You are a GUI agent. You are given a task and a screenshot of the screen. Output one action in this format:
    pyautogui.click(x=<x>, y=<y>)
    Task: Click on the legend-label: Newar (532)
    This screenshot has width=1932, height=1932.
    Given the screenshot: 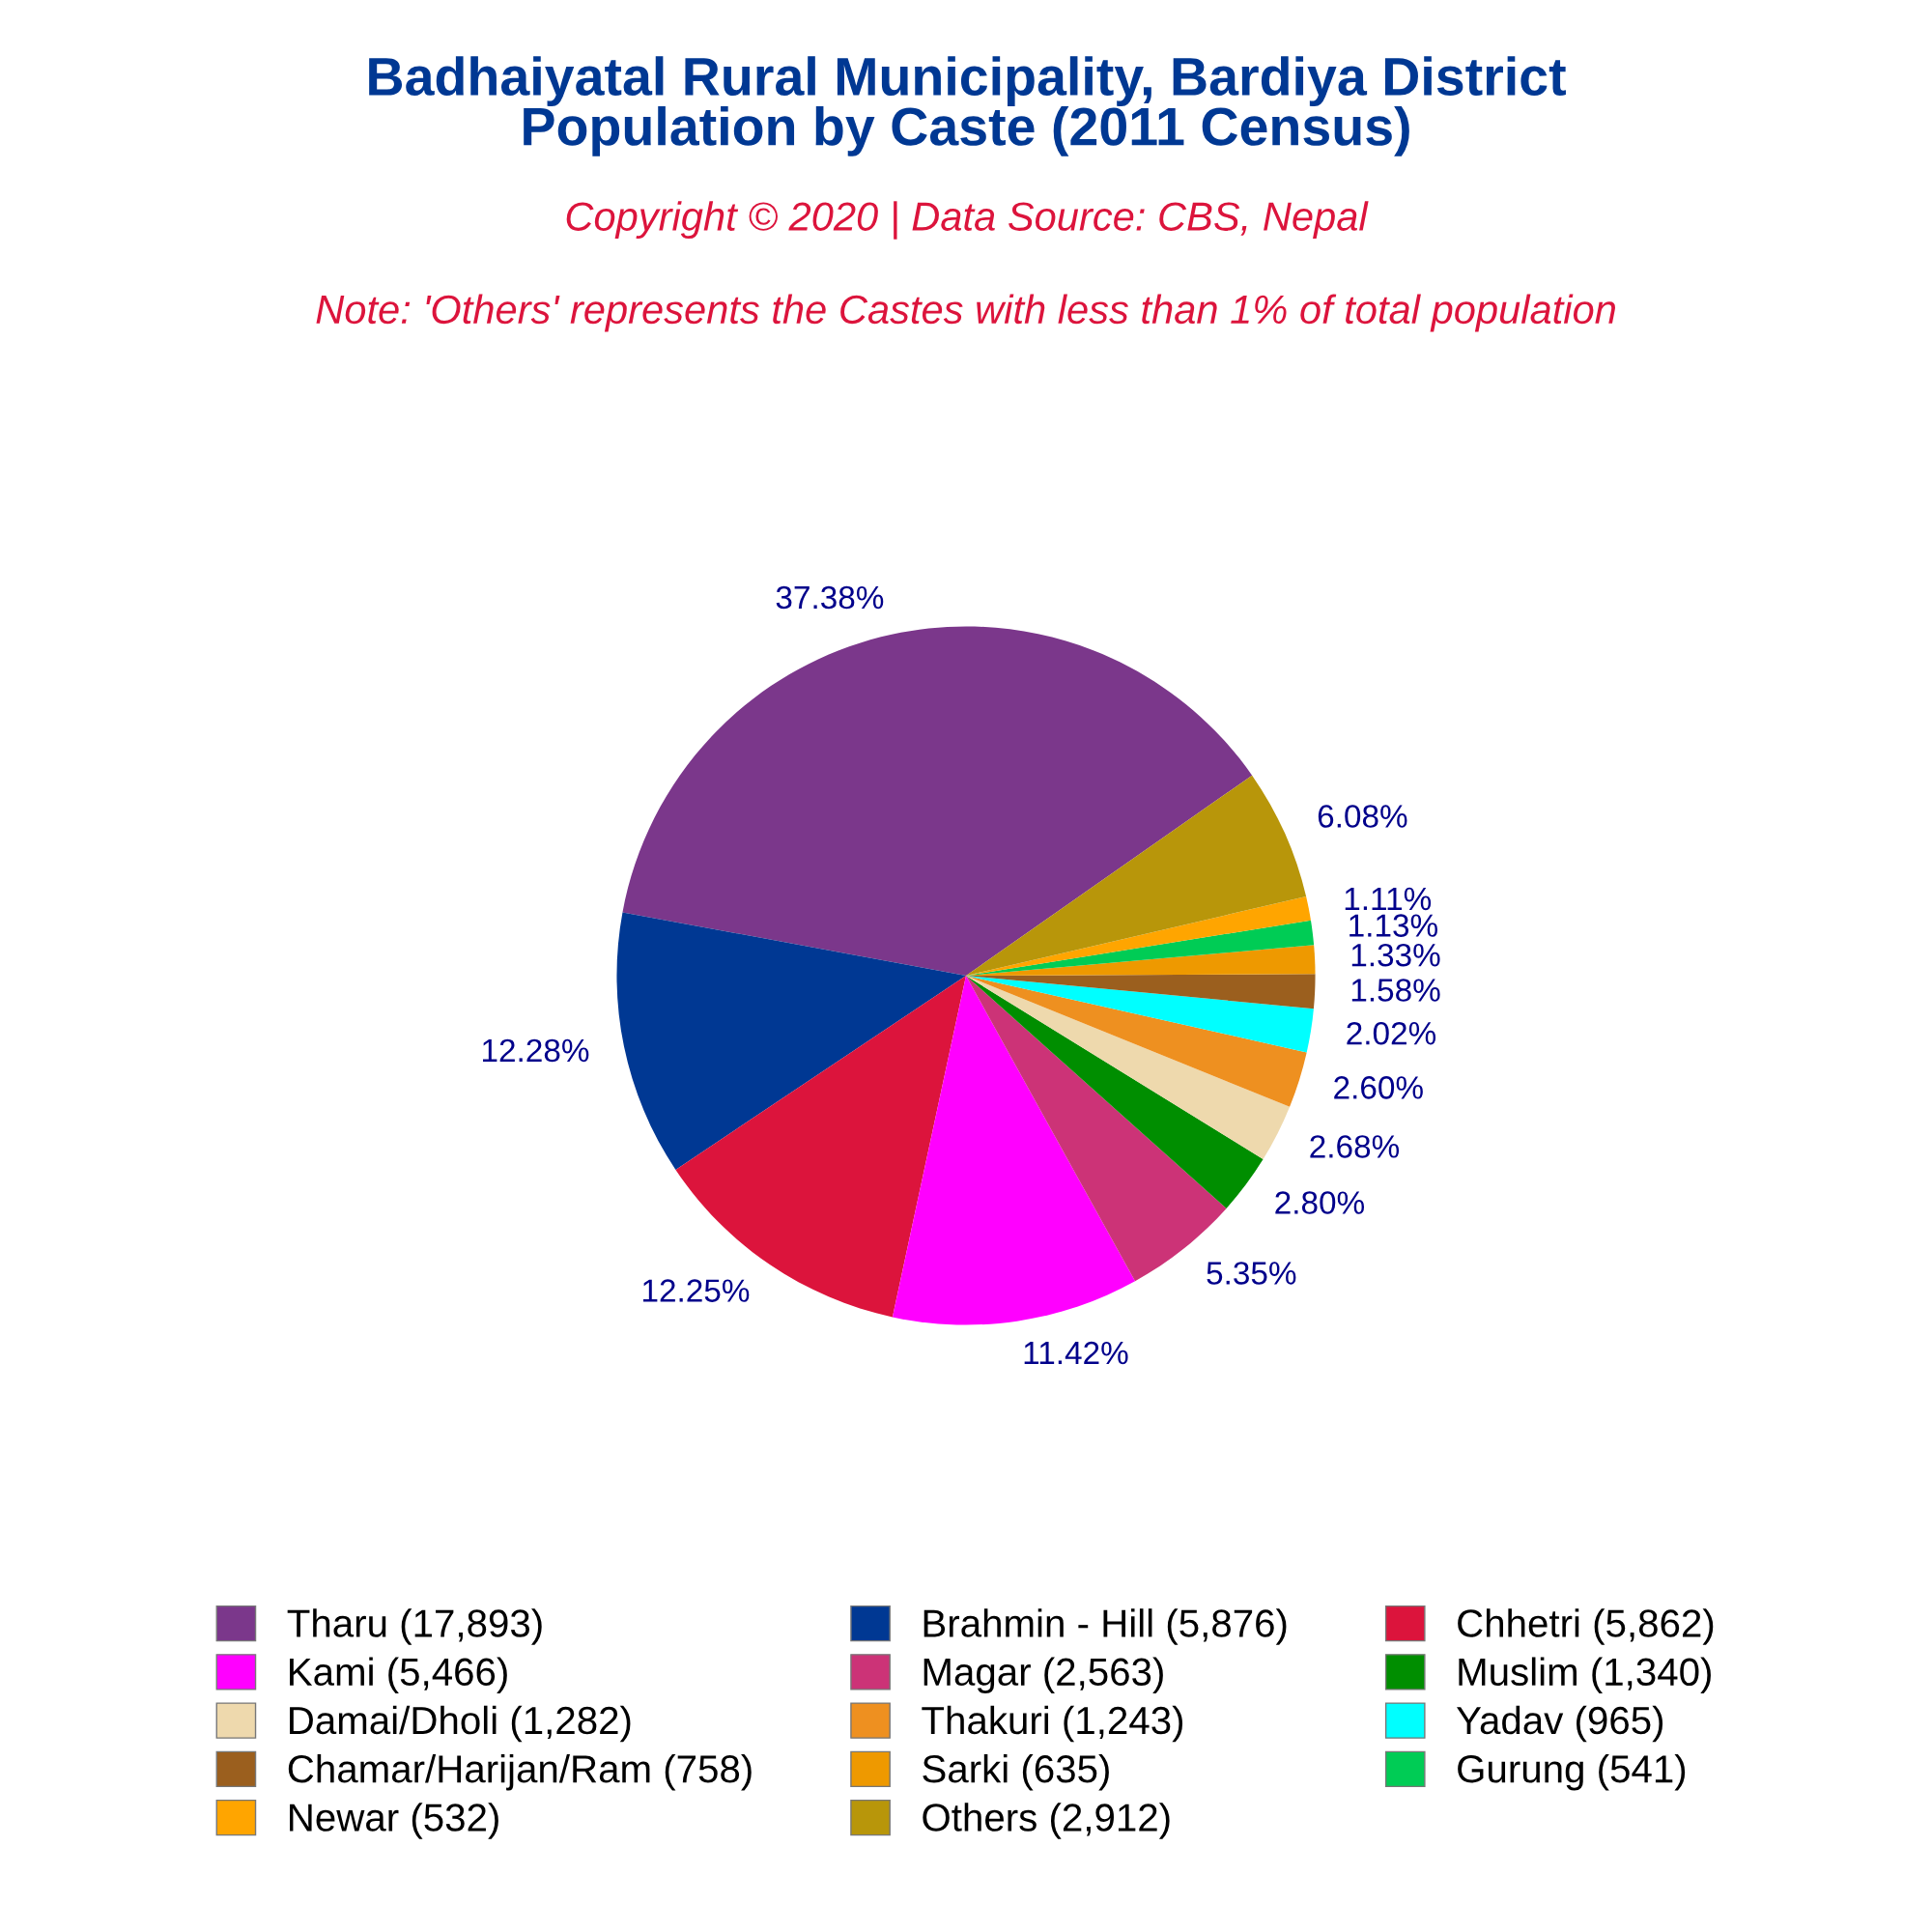 What is the action you would take?
    pyautogui.click(x=394, y=1821)
    